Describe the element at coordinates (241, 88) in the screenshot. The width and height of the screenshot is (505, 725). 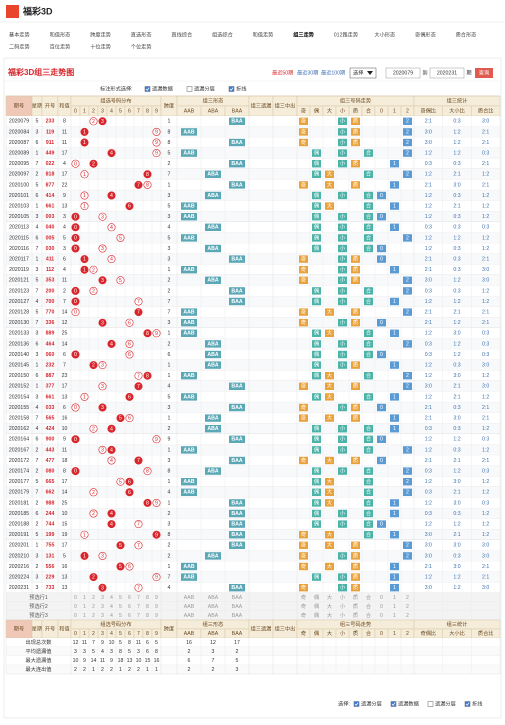
I see `option-text: 折线` at that location.